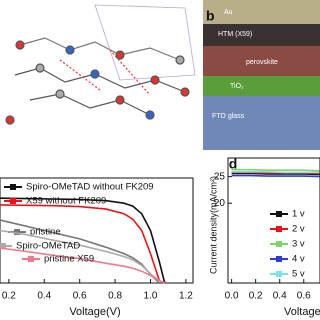  I want to click on legend-label: pristine, so click(45, 232).